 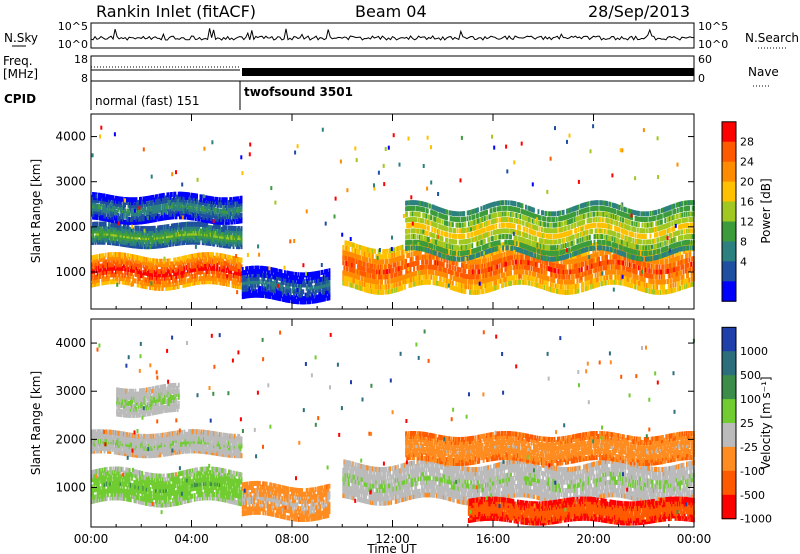 I want to click on nsearch-tick-bottom: 10^0, so click(x=713, y=44).